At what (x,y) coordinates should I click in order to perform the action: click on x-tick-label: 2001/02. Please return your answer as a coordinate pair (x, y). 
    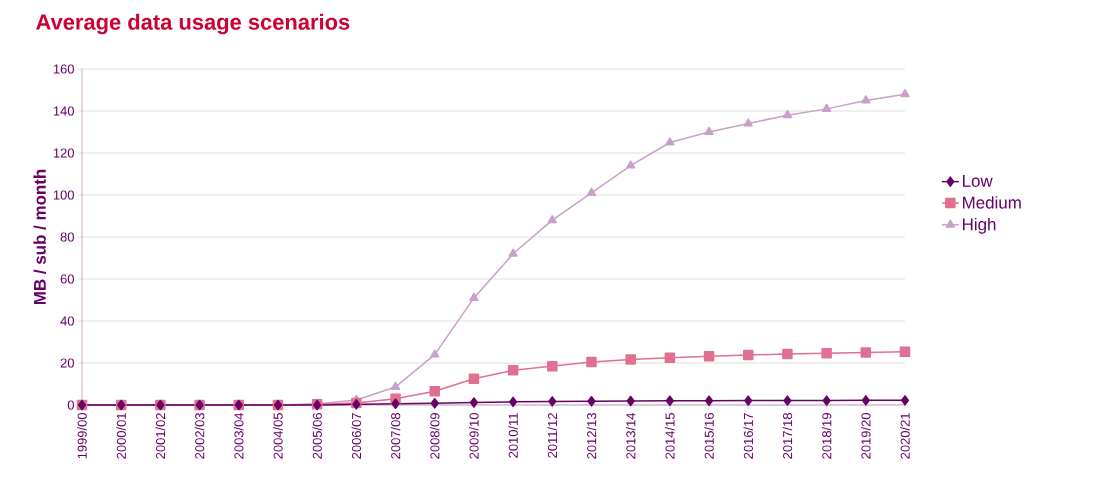
    Looking at the image, I should click on (160, 436).